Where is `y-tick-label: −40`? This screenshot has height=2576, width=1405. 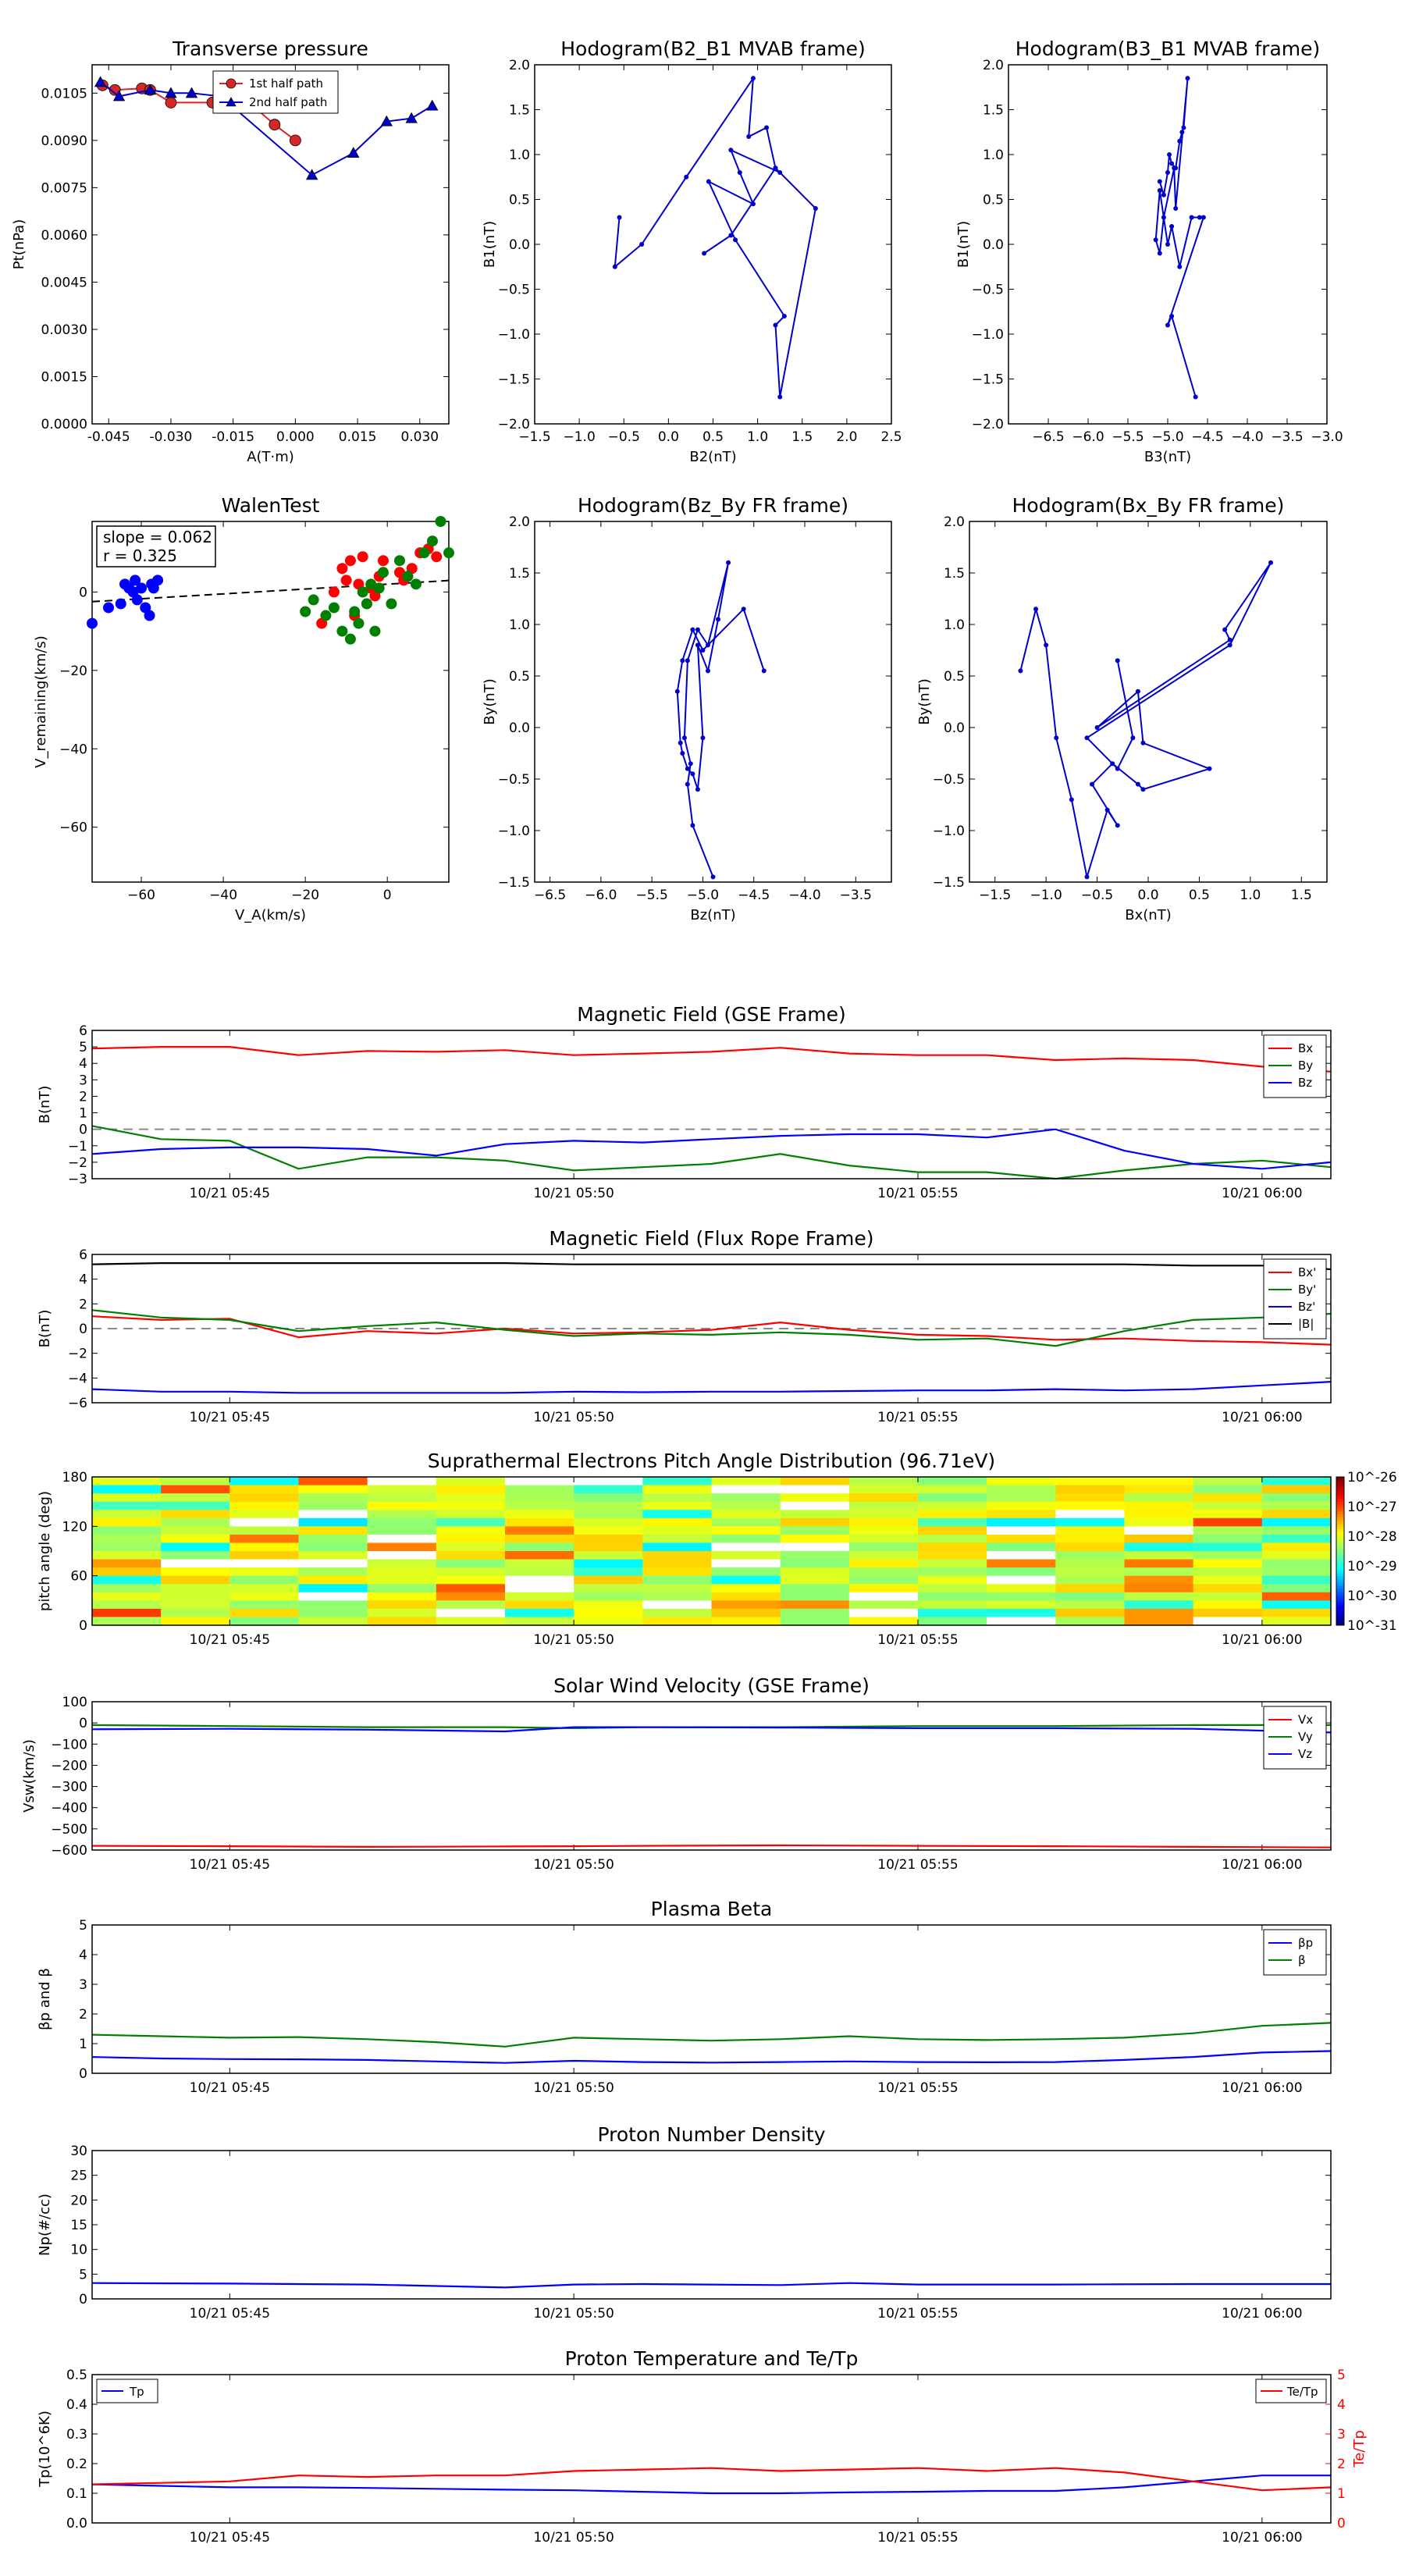 y-tick-label: −40 is located at coordinates (73, 749).